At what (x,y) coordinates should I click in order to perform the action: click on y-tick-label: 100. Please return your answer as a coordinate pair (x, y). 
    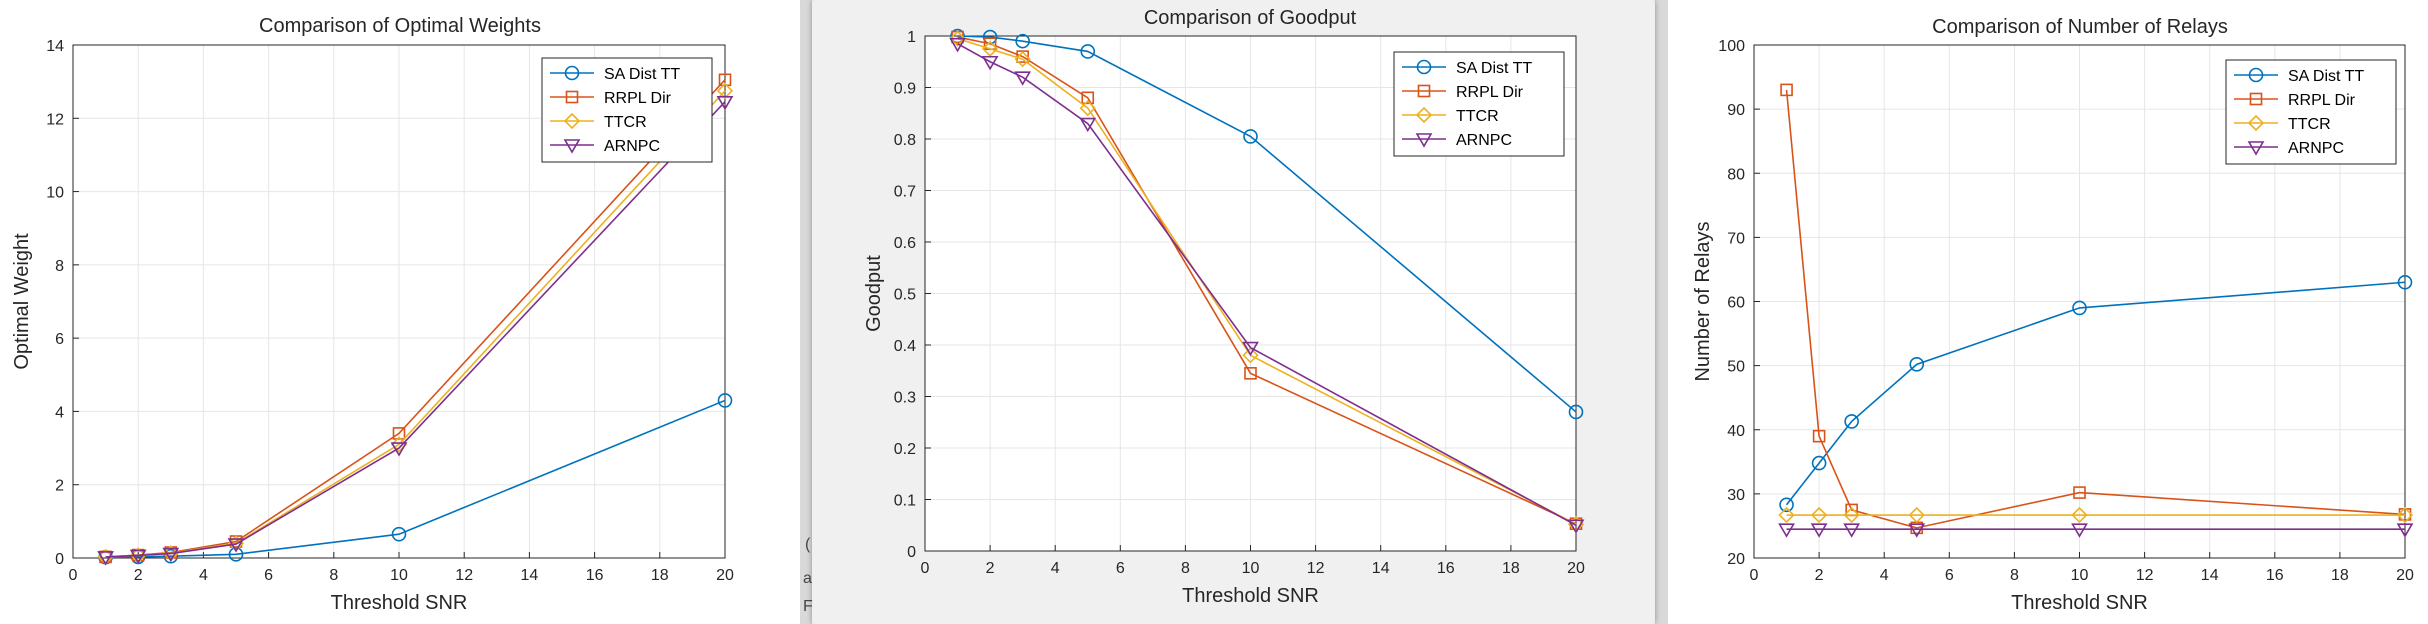
    Looking at the image, I should click on (1731, 46).